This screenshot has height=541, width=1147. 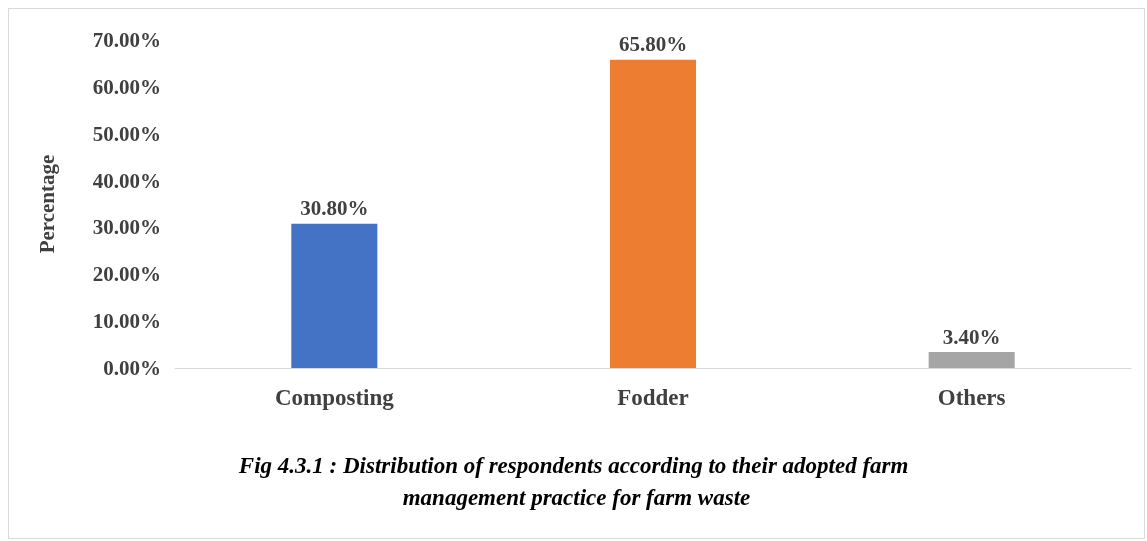 What do you see at coordinates (126, 274) in the screenshot?
I see `y-tick-label: 20.00%` at bounding box center [126, 274].